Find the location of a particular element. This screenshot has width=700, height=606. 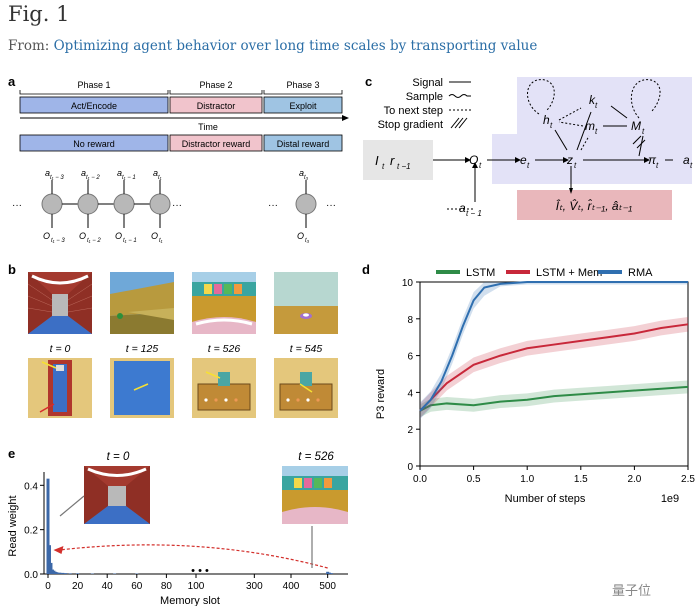

watermark: 量子位 is located at coordinates (632, 590).